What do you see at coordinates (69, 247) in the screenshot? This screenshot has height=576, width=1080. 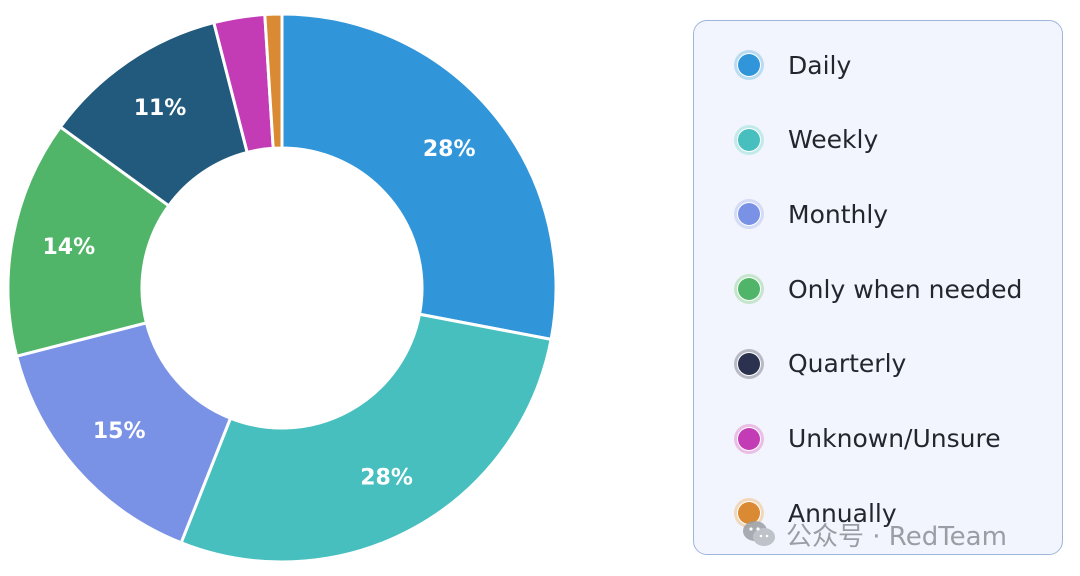 I see `slice-label-only-when-needed: 14%` at bounding box center [69, 247].